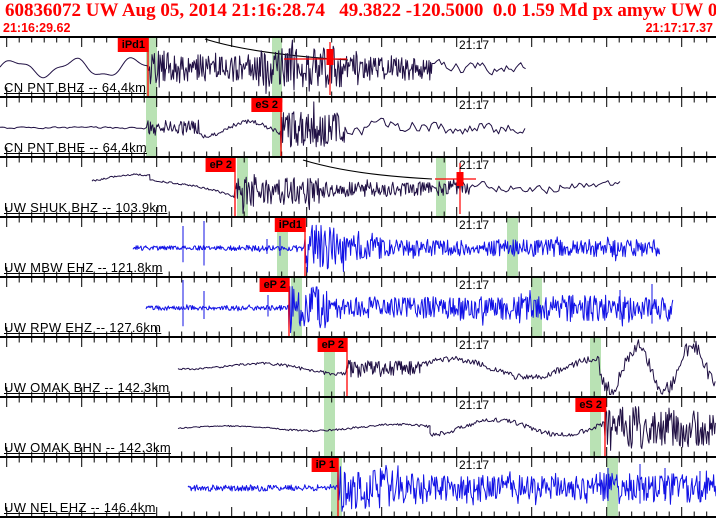 This screenshot has height=518, width=716. I want to click on station-label: UW SHUK BHZ -- 103.9km, so click(86, 207).